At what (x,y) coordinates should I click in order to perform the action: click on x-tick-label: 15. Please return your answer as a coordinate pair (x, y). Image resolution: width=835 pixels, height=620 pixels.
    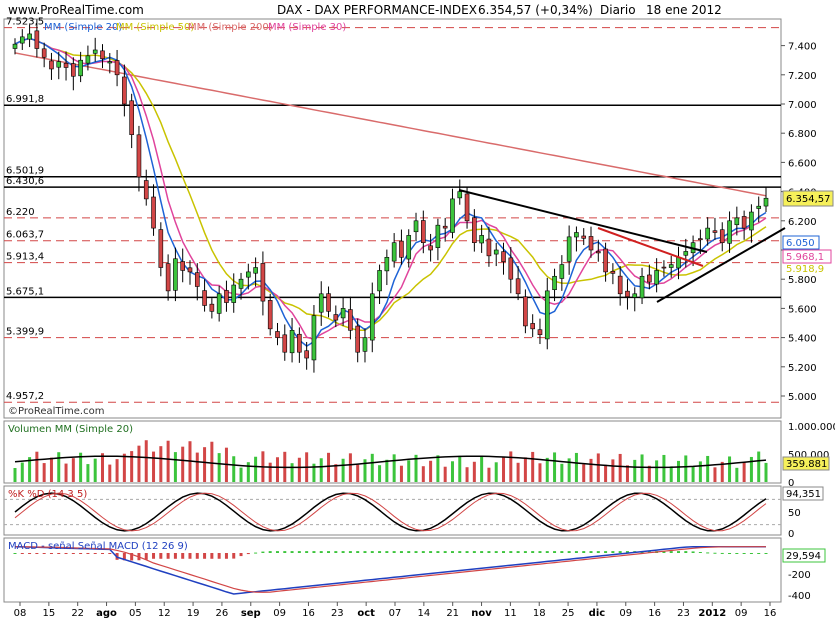
    Looking at the image, I should click on (48, 613).